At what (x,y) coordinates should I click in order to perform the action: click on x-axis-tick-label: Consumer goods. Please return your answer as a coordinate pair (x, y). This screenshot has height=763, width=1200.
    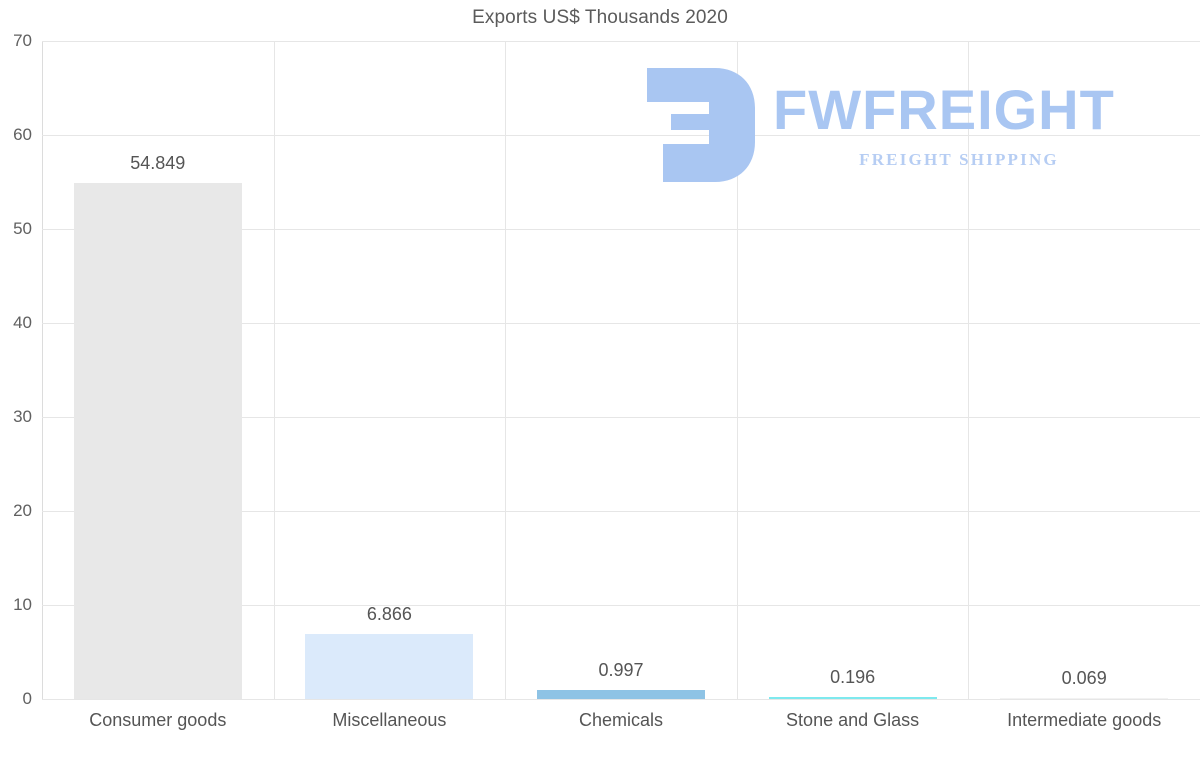
    Looking at the image, I should click on (158, 720).